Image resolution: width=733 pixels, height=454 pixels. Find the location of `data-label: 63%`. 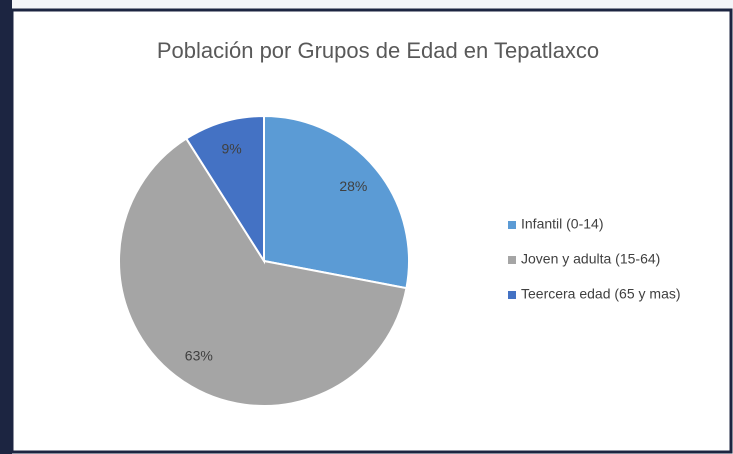

data-label: 63% is located at coordinates (199, 356).